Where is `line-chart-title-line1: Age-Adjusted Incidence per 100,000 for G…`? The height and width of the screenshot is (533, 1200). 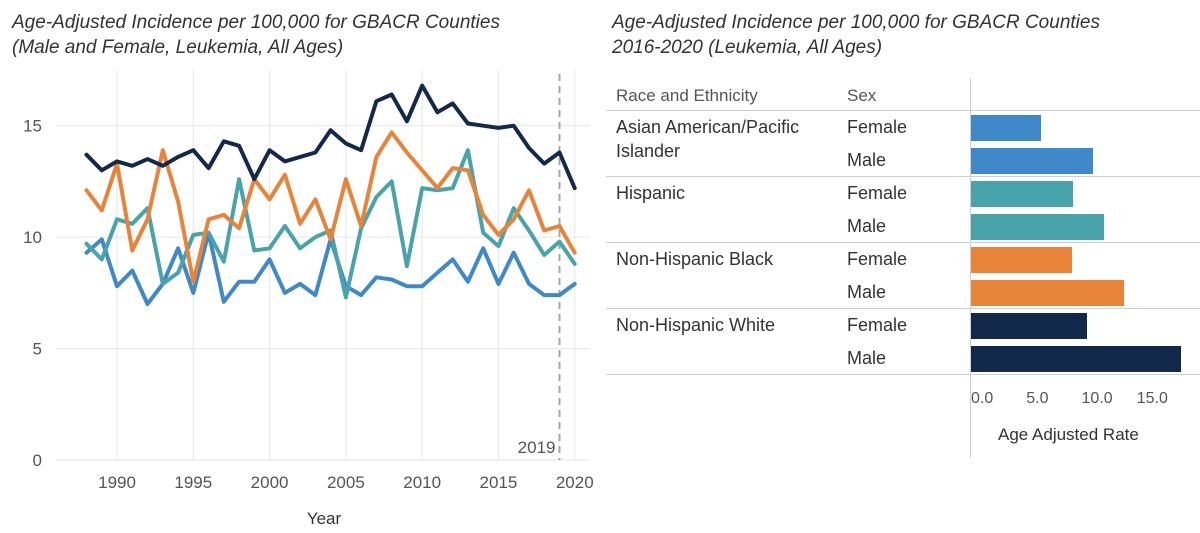
line-chart-title-line1: Age-Adjusted Incidence per 100,000 for G… is located at coordinates (256, 22).